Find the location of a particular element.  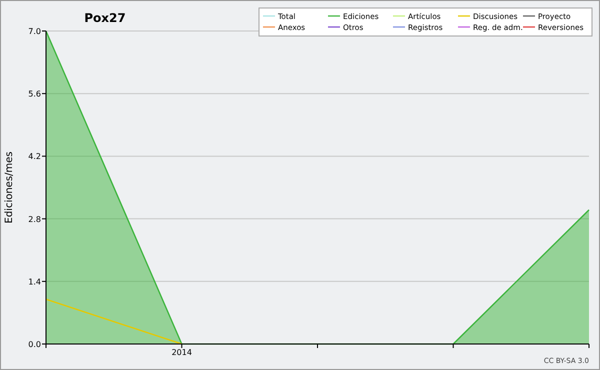

y-tick-label: 0.0 is located at coordinates (34, 344).